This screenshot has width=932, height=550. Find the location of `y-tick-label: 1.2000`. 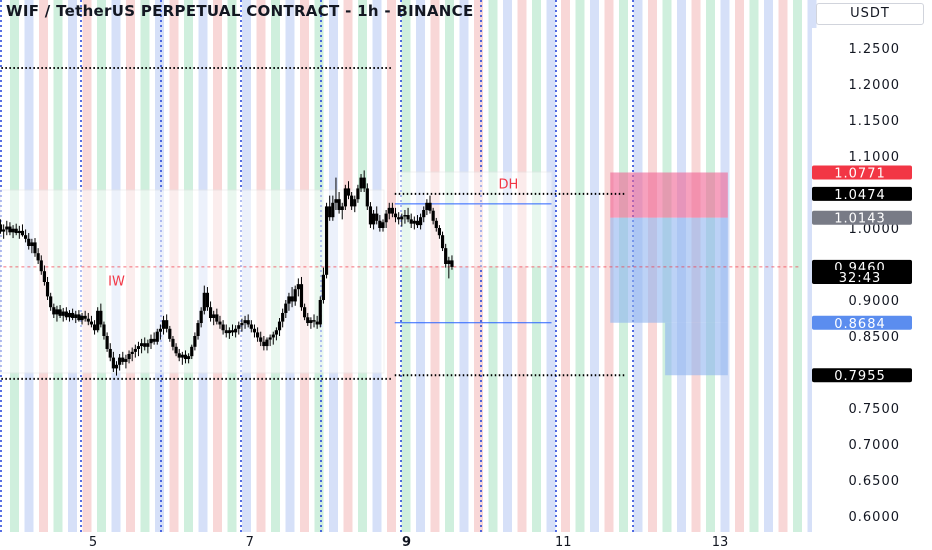

y-tick-label: 1.2000 is located at coordinates (875, 85).